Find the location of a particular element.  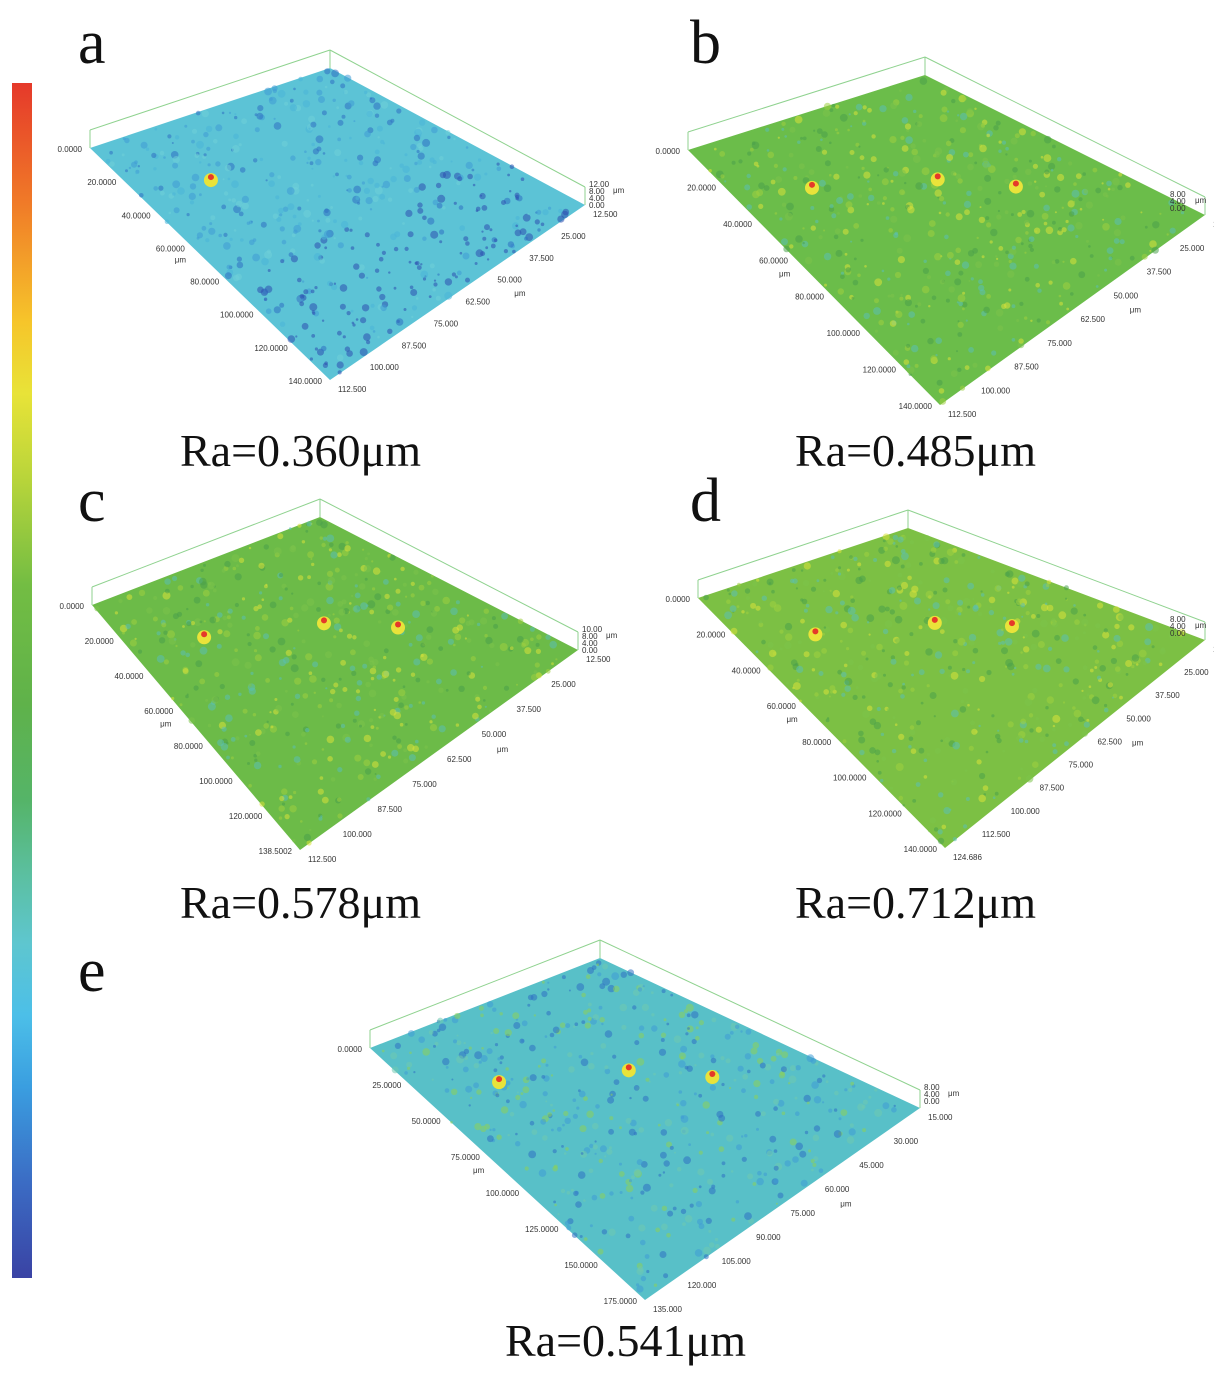

y-tick-label: 25.000 is located at coordinates (573, 236).